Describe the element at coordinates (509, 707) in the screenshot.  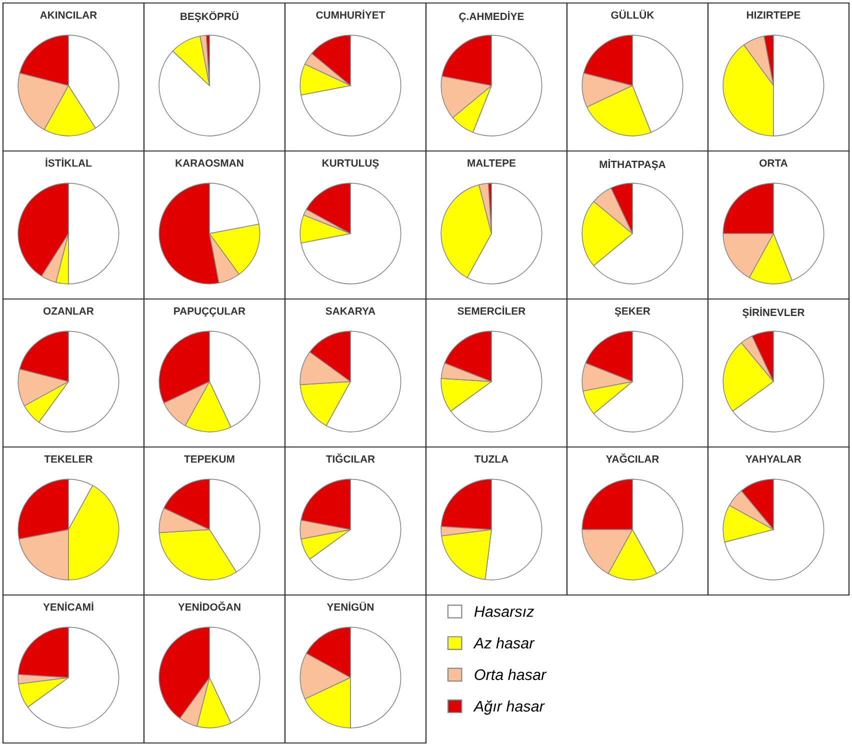
I see `legend-label: Ağır hasar` at that location.